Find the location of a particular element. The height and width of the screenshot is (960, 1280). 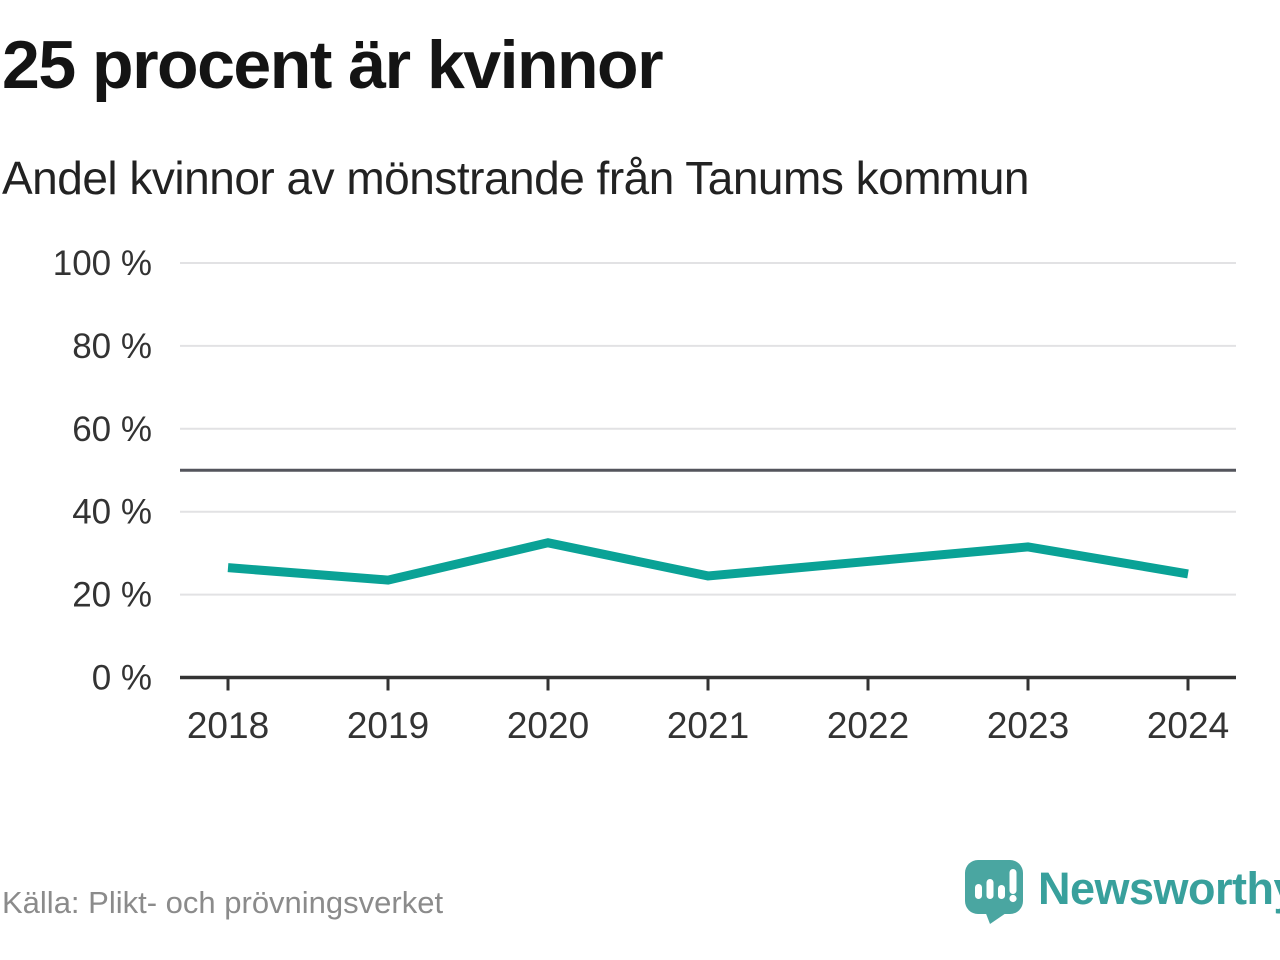

x-axis-tick-label-2020: 2020 is located at coordinates (548, 725).